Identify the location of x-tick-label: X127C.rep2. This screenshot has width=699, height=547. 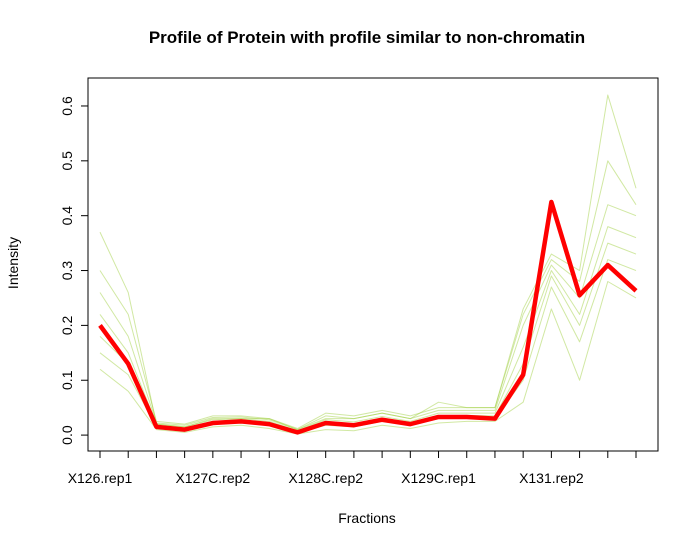
(212, 478).